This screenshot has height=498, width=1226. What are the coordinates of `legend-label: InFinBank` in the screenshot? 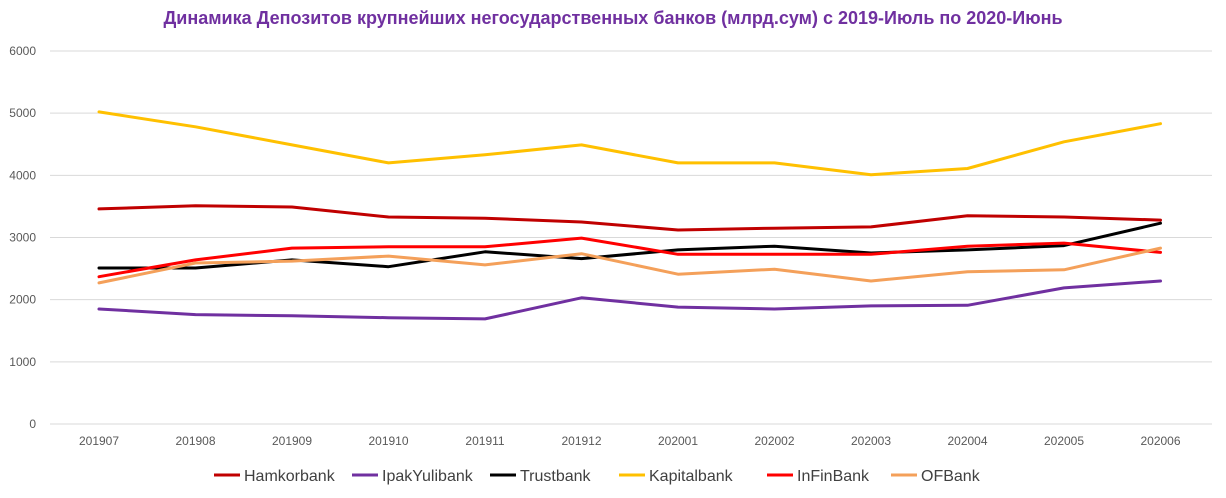 It's located at (833, 476).